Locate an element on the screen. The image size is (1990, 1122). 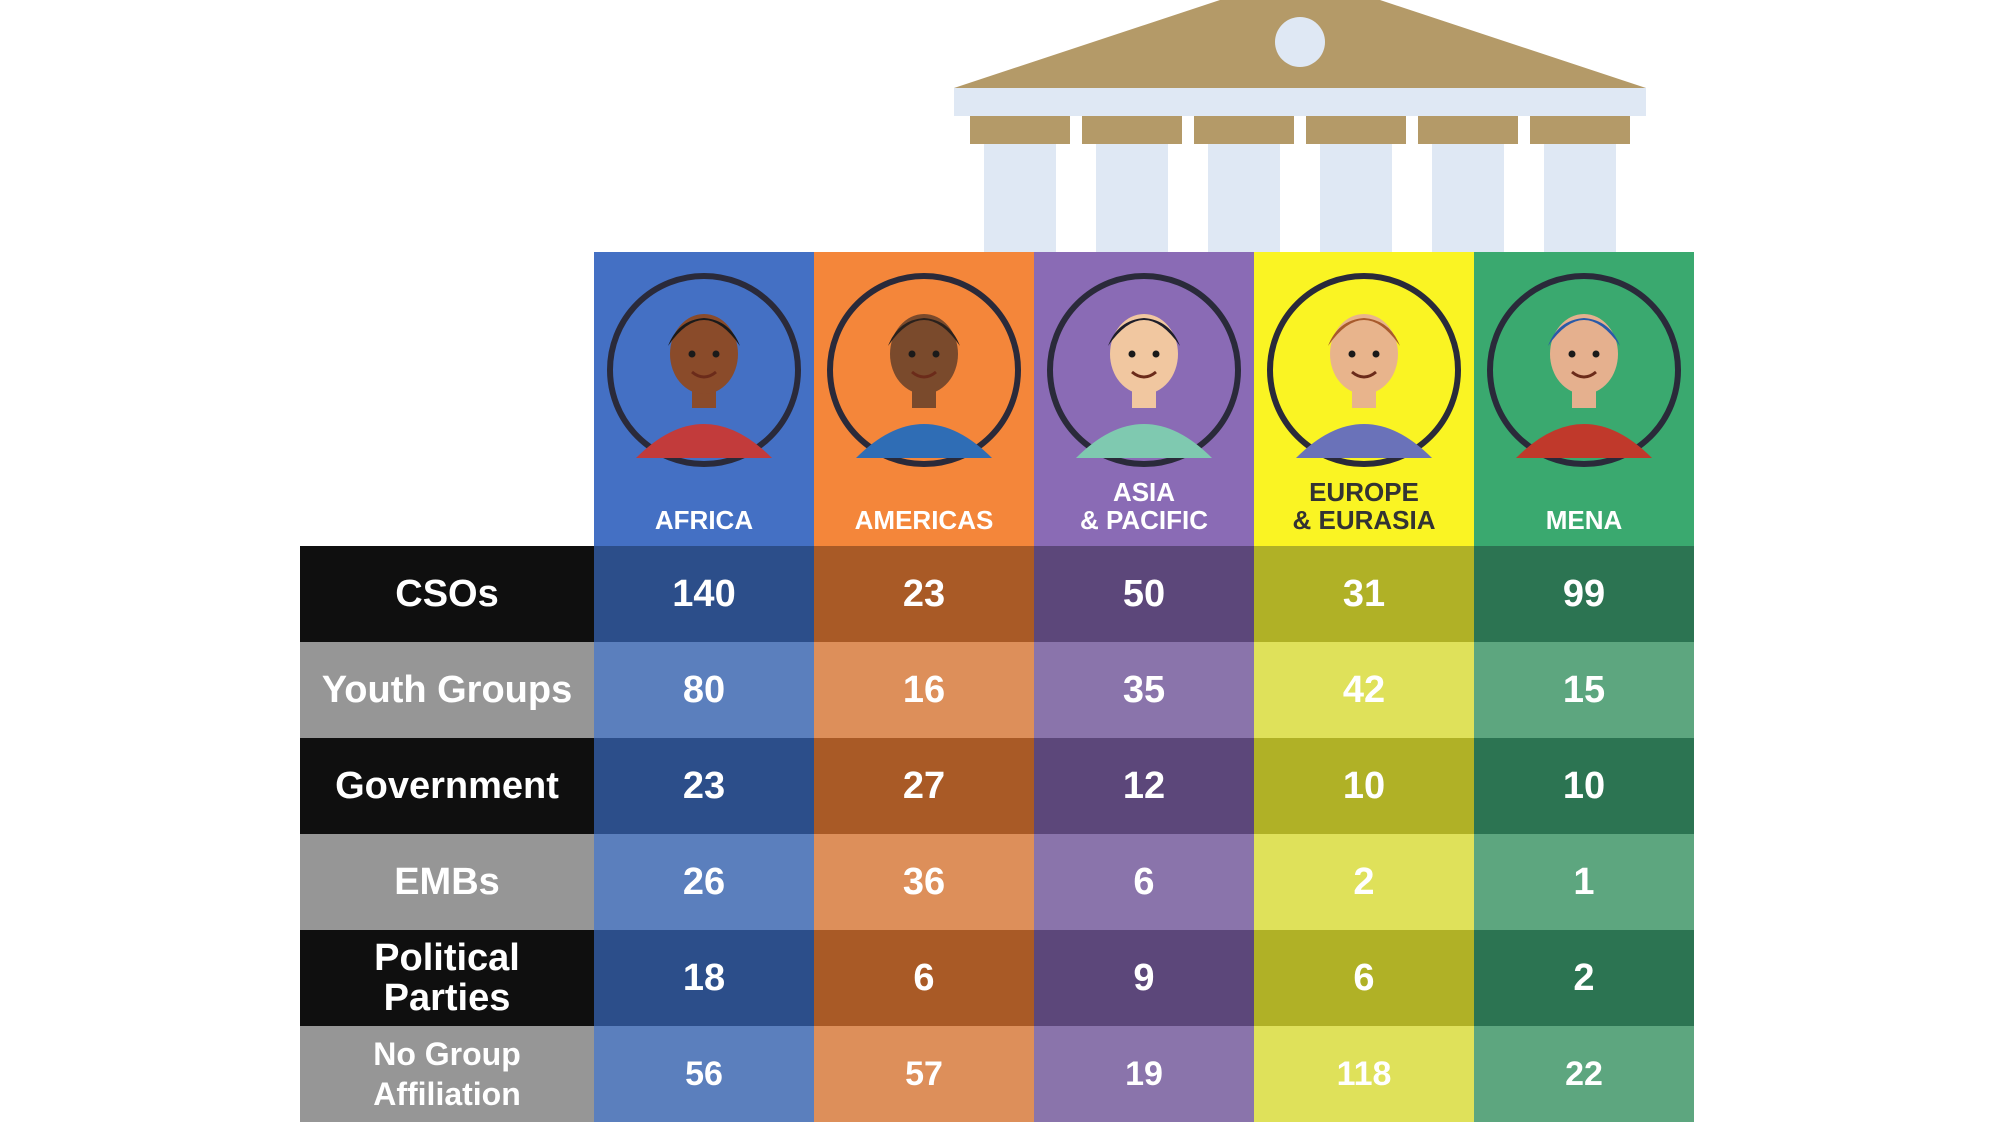
region-column-header: MENA is located at coordinates (1584, 399).